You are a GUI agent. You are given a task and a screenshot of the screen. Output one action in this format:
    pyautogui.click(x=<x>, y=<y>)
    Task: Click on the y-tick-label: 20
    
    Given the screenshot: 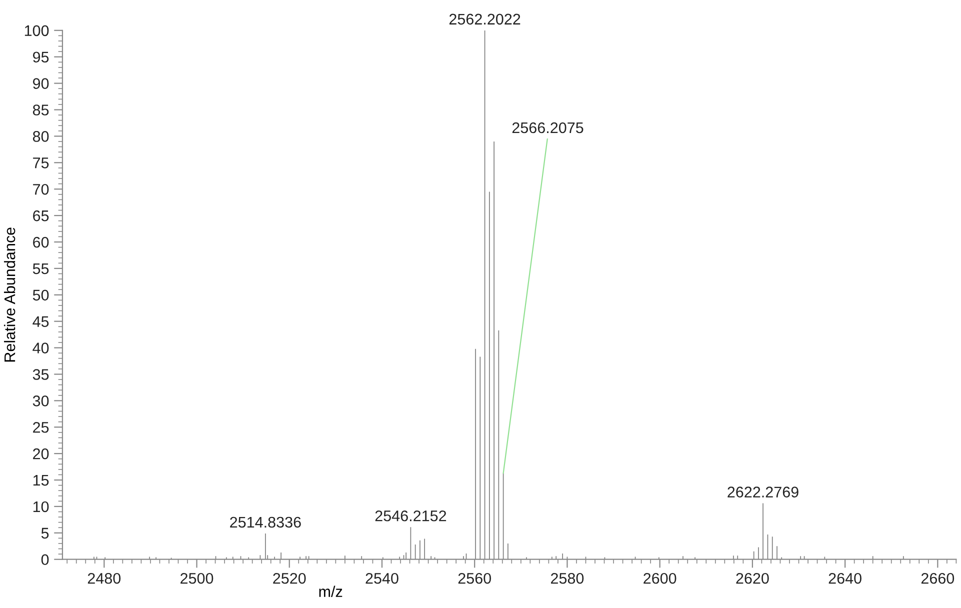 What is the action you would take?
    pyautogui.click(x=41, y=454)
    